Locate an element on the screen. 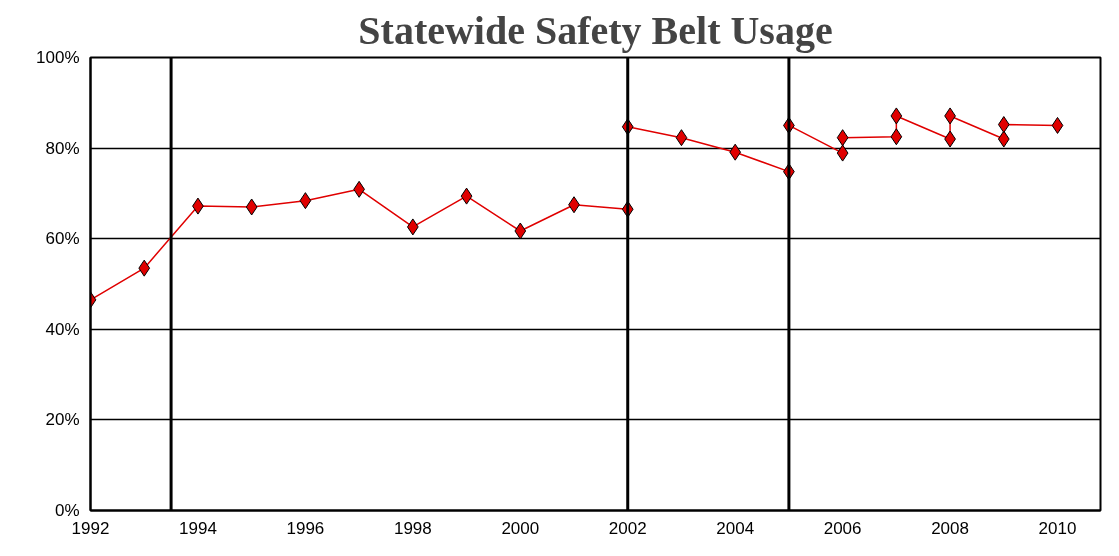 The width and height of the screenshot is (1119, 556). chart-title: Statewide Safety Belt Usage is located at coordinates (595, 30).